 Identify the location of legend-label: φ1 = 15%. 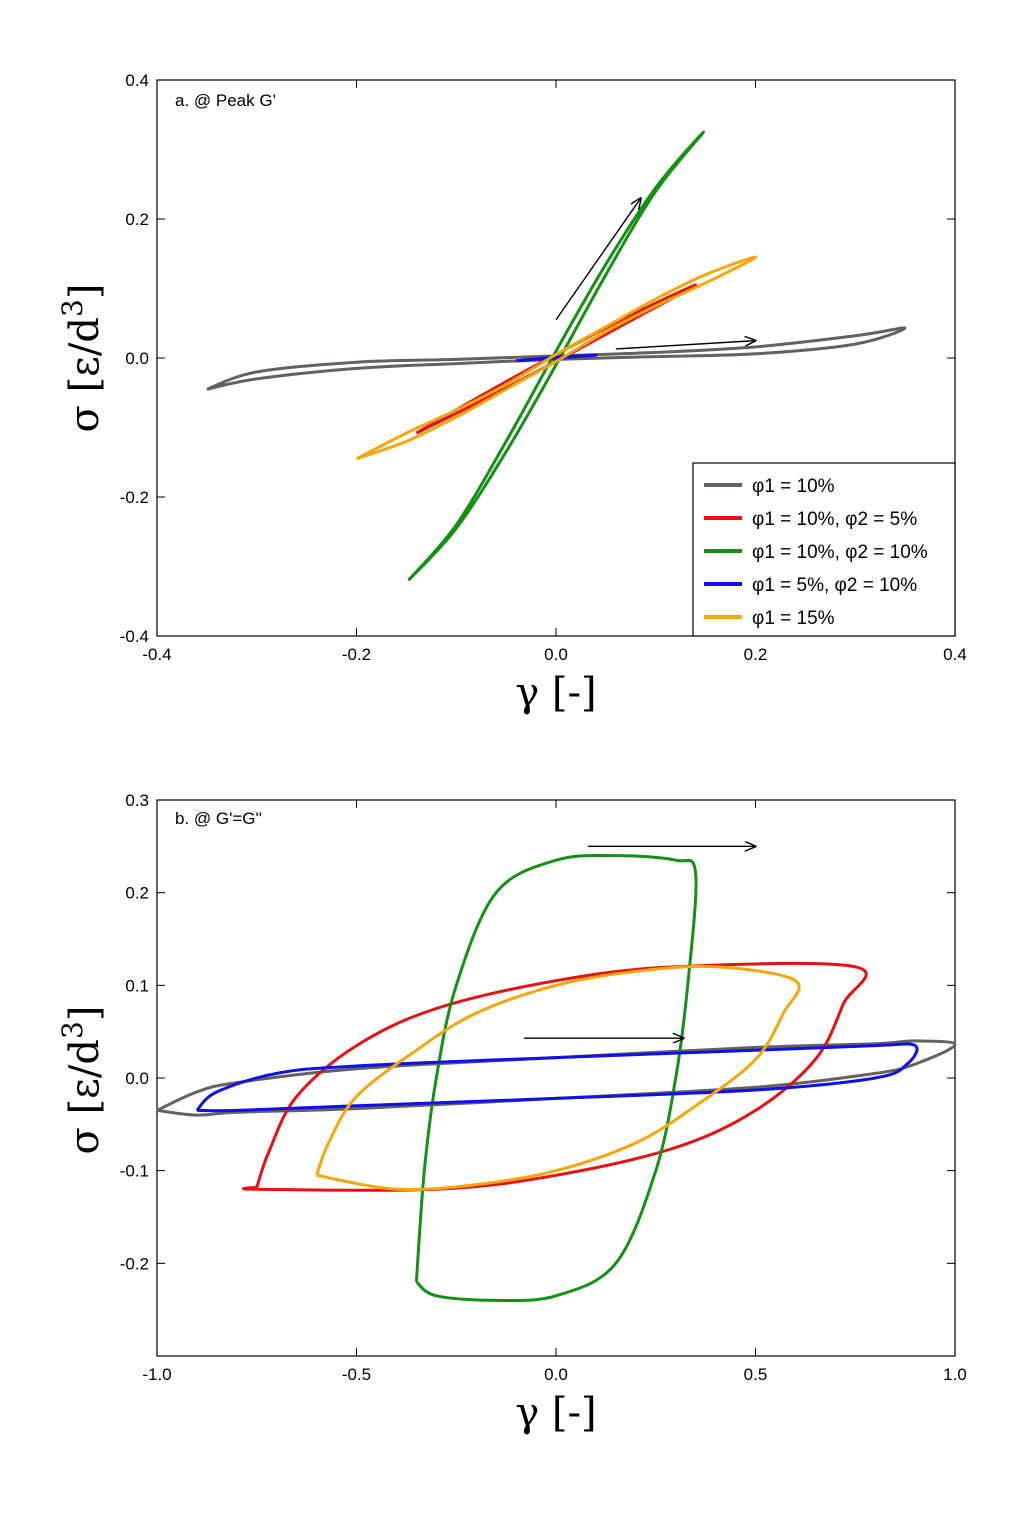
(793, 618).